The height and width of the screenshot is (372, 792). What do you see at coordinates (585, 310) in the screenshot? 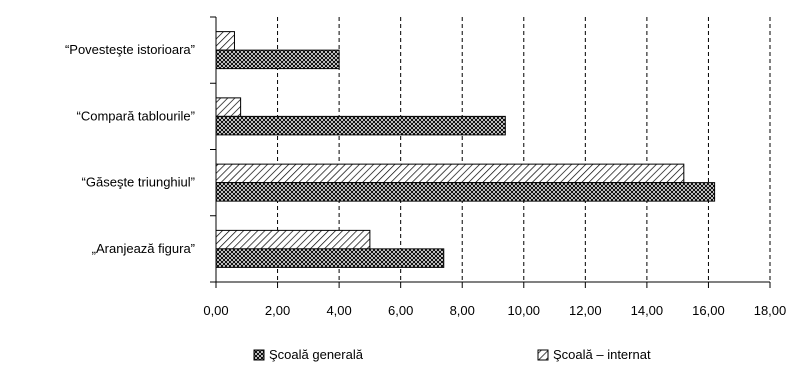
I see `x-tick-label: 12,00` at bounding box center [585, 310].